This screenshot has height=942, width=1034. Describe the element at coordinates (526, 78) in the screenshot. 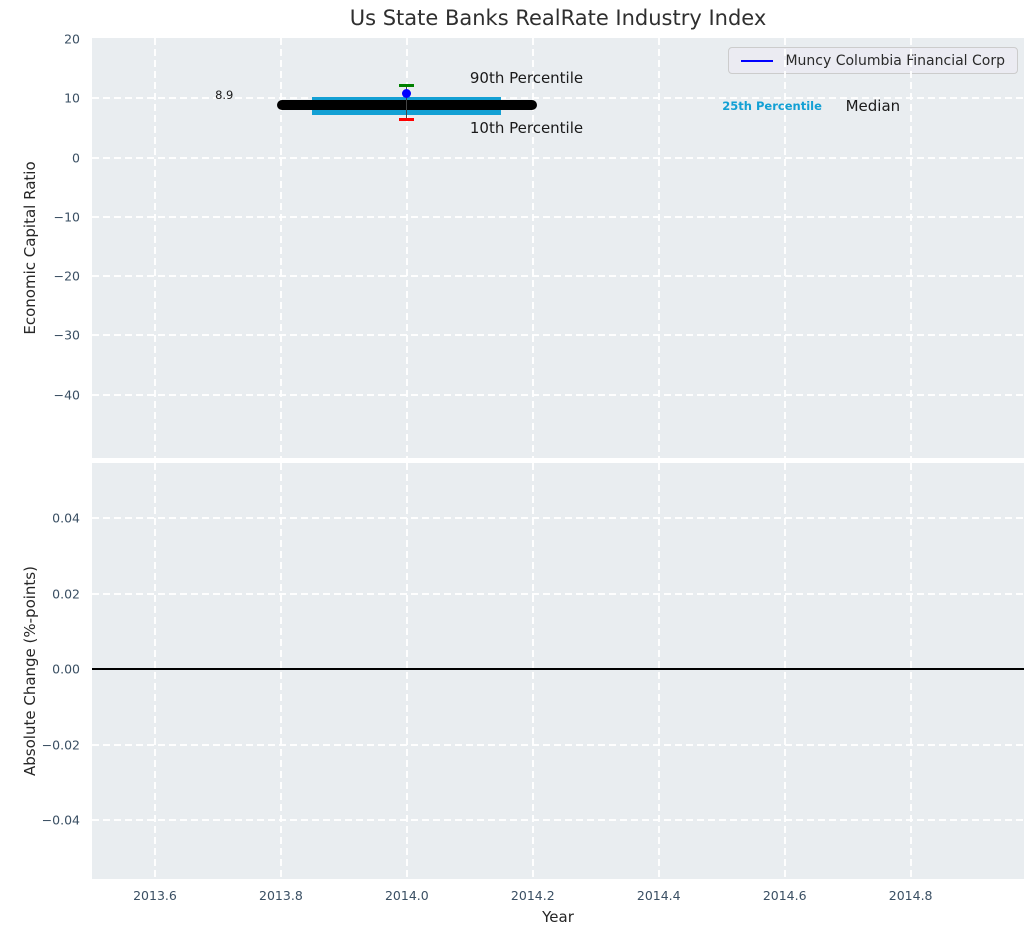

I see `annotation-90th-percentile: 90th Percentile` at that location.